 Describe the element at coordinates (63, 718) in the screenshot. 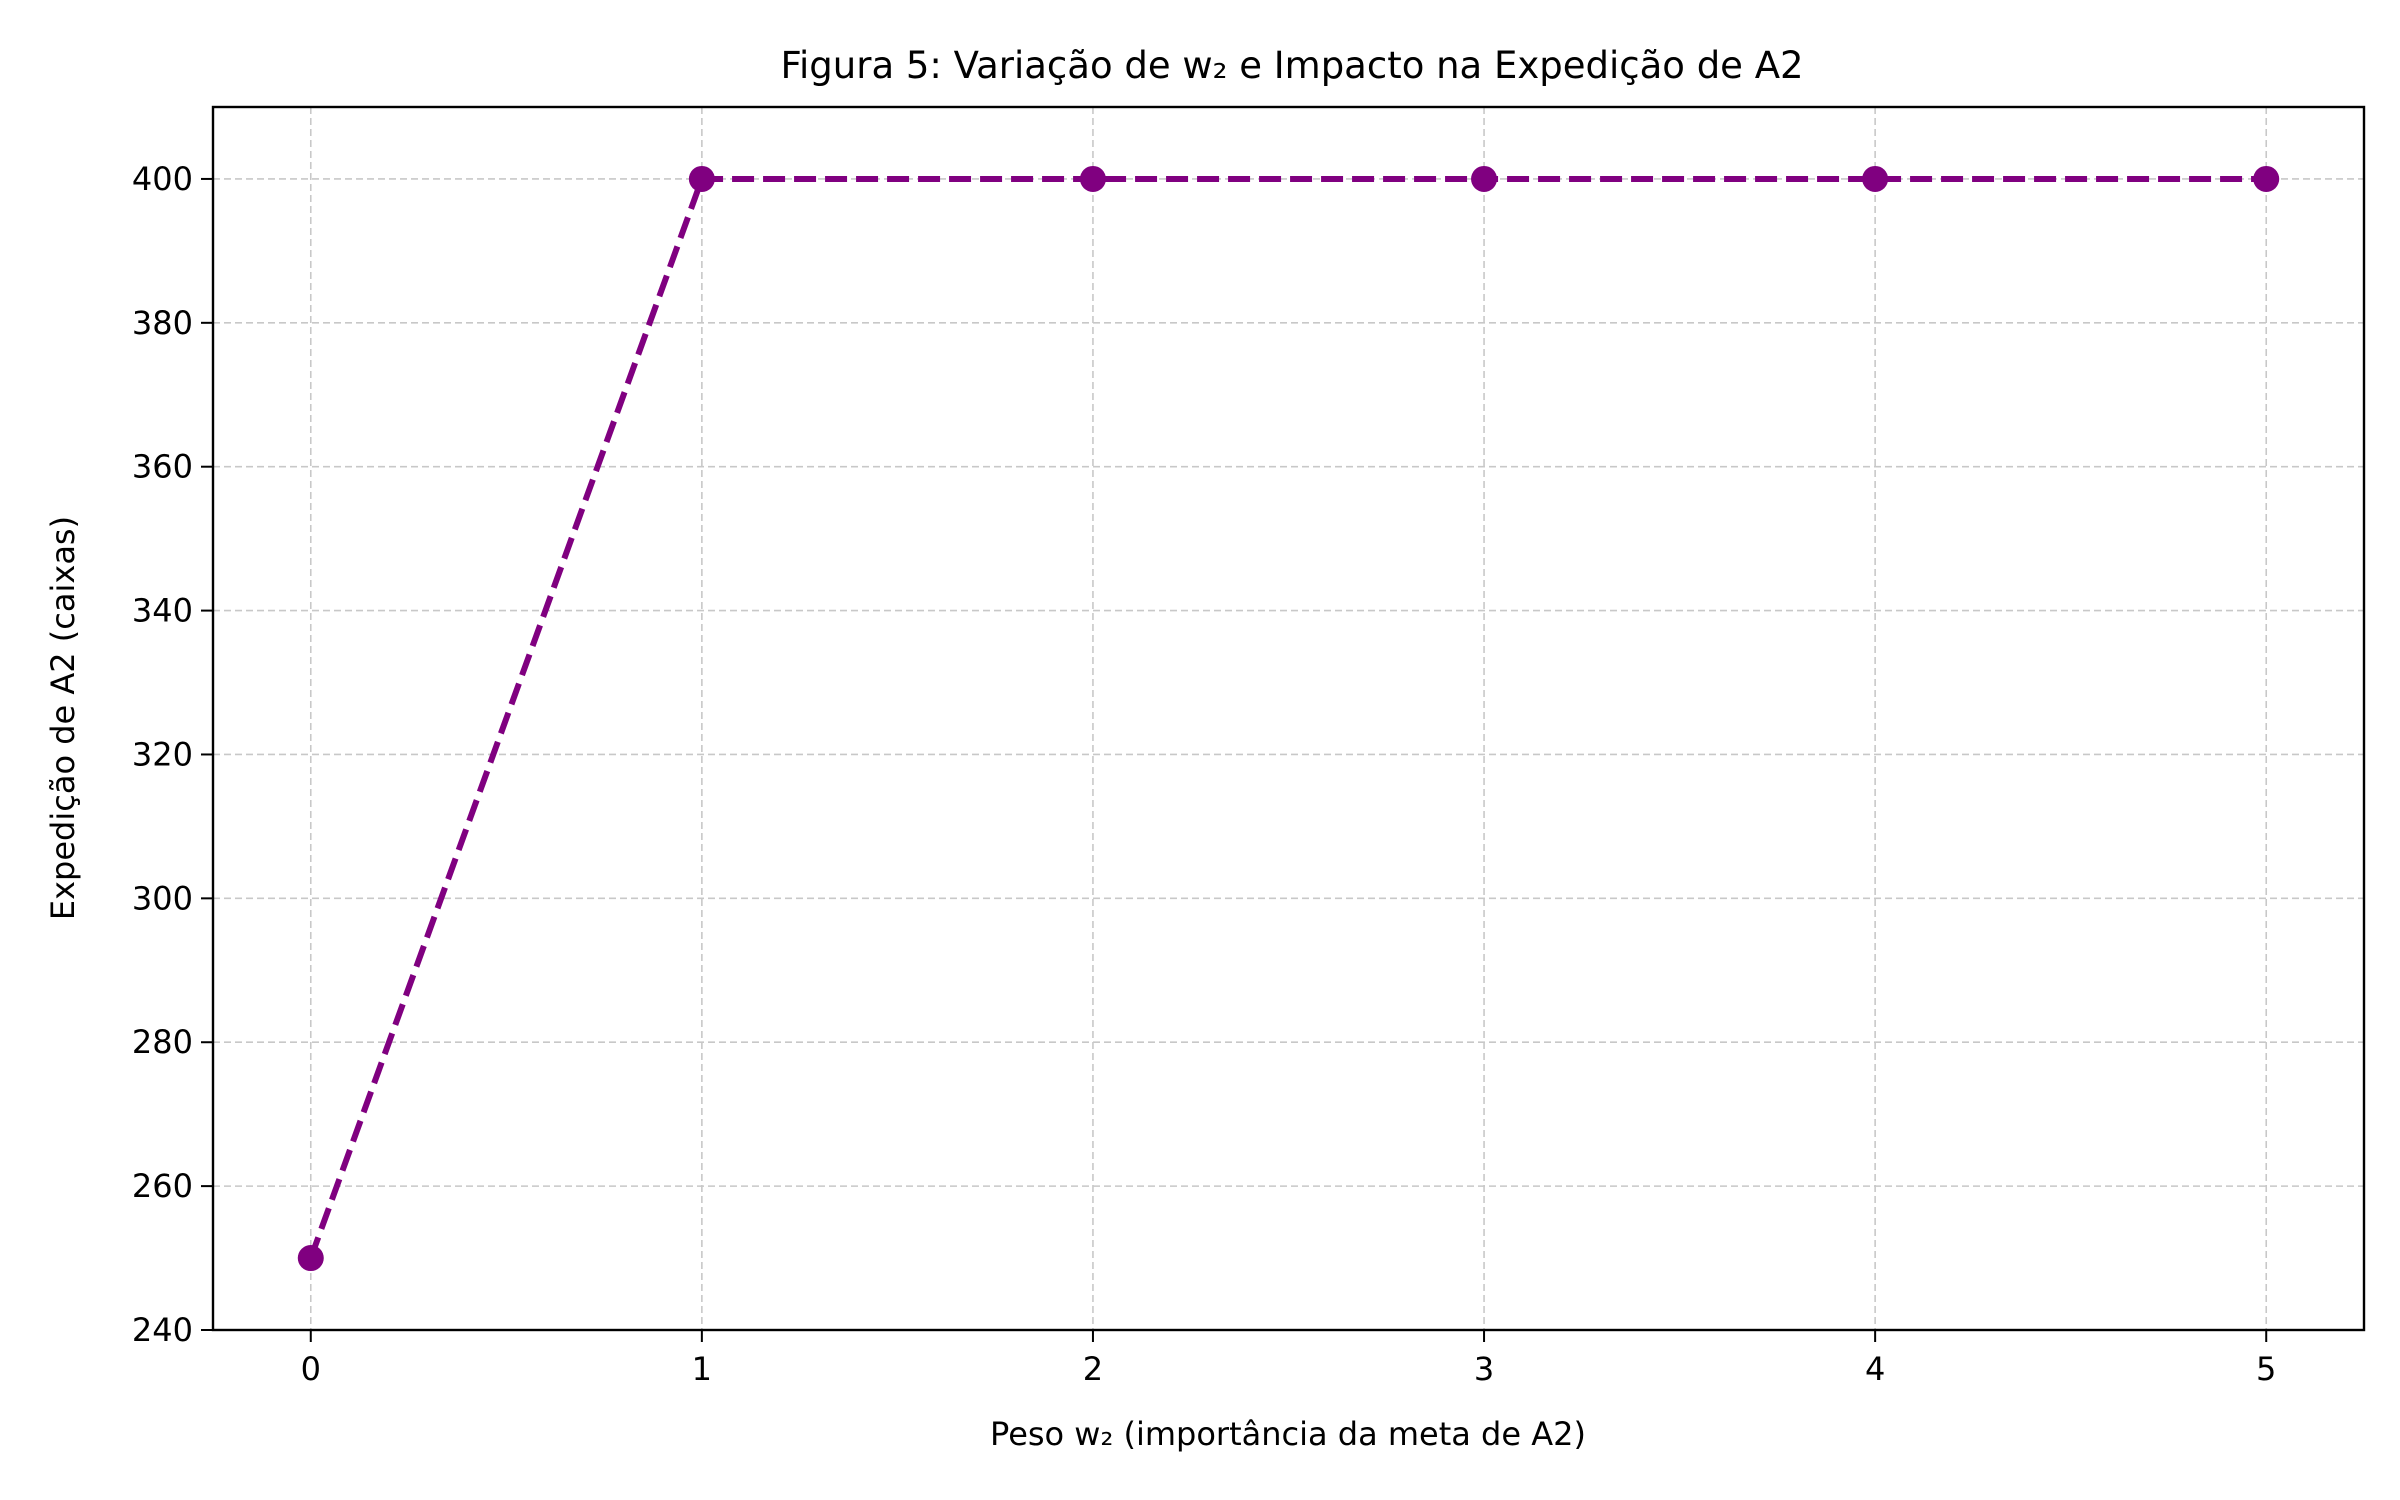

I see `y-axis-label: Expedição de A2 (caixas)` at that location.